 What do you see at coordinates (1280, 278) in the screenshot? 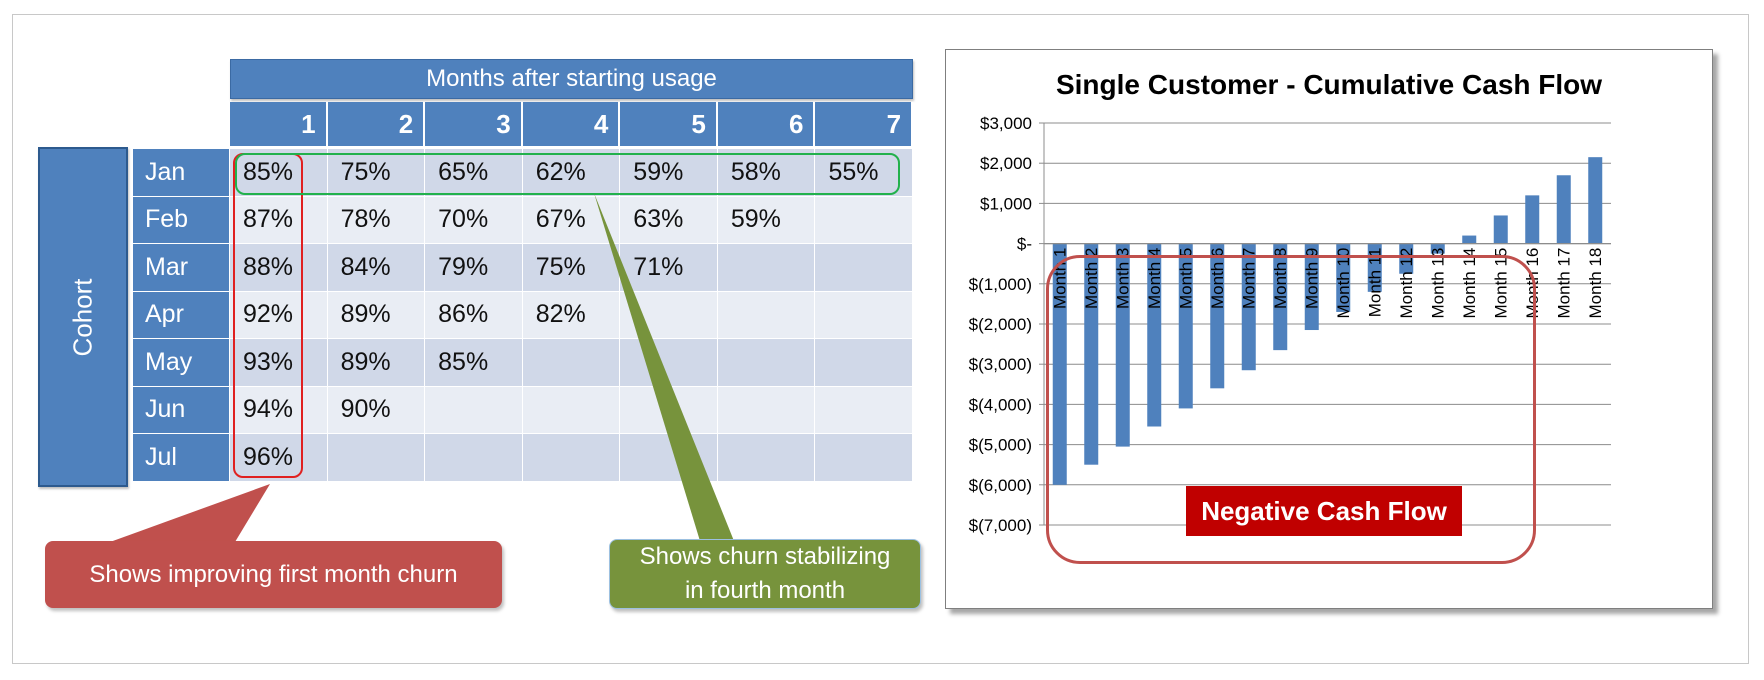
I see `x-tick-label: Month 8` at bounding box center [1280, 278].